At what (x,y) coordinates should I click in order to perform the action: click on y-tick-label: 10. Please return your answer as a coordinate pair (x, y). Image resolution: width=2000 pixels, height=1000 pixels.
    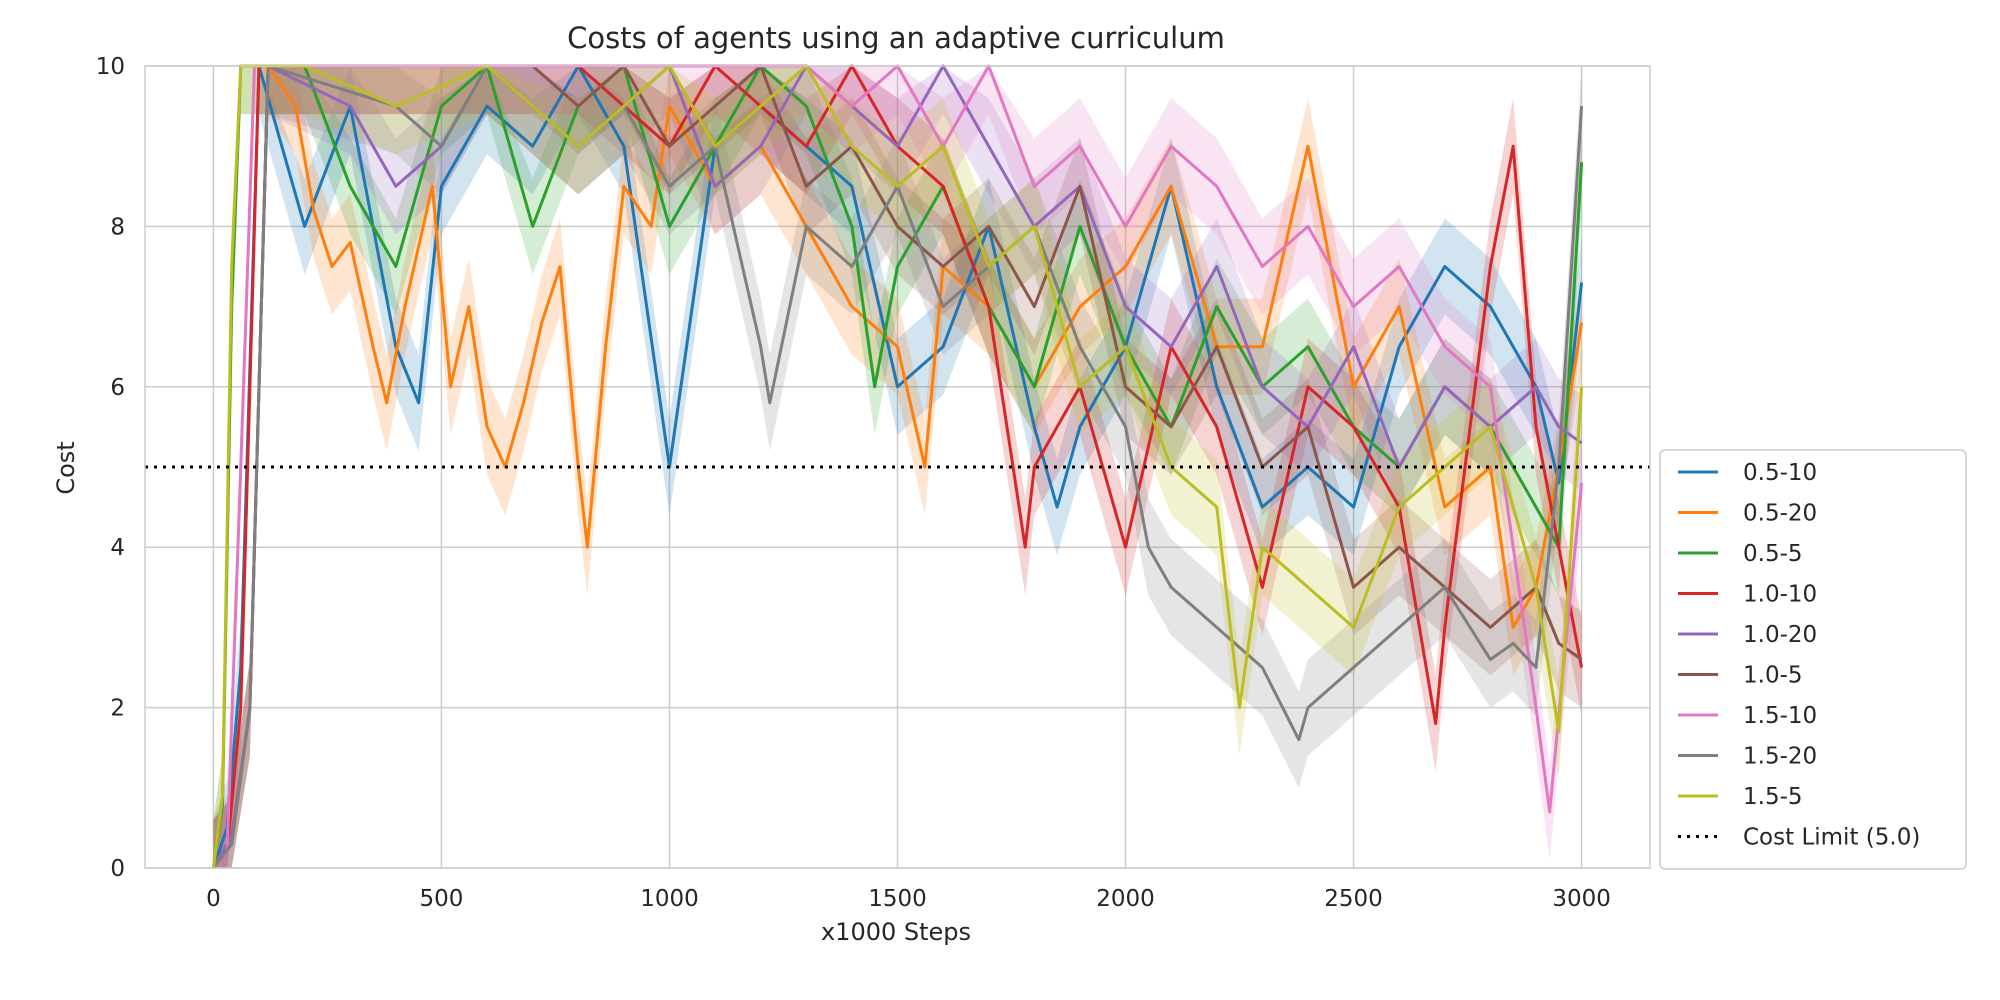
    Looking at the image, I should click on (110, 67).